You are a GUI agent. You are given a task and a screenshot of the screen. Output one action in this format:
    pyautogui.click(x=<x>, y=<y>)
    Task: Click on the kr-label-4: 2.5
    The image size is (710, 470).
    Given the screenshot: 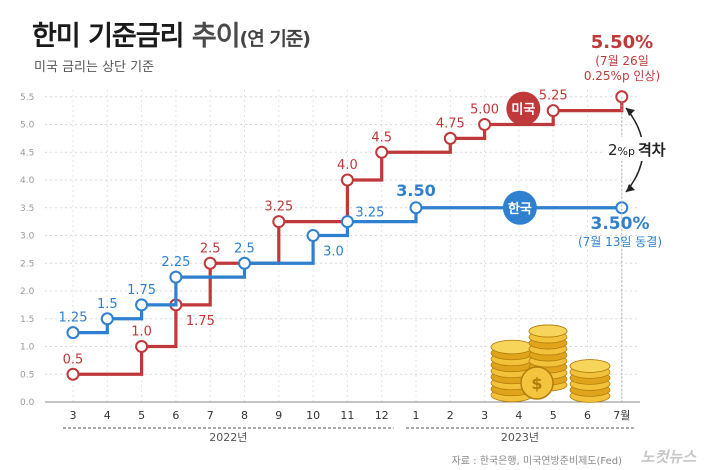 What is the action you would take?
    pyautogui.click(x=244, y=248)
    